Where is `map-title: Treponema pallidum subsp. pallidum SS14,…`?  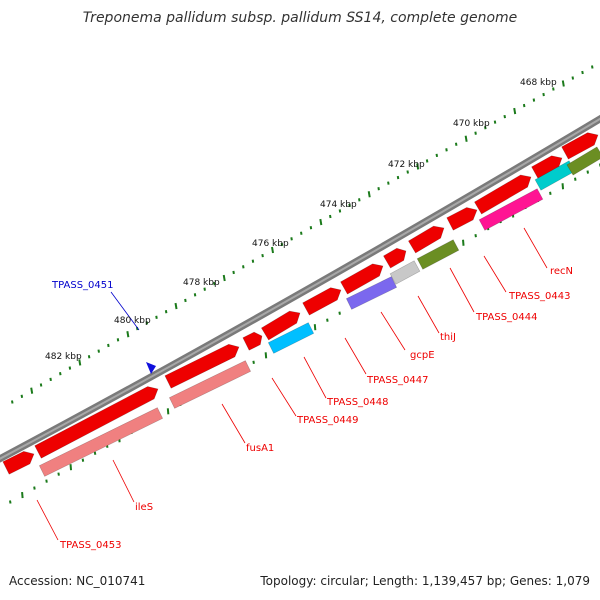 map-title: Treponema pallidum subsp. pallidum SS14,… is located at coordinates (300, 18).